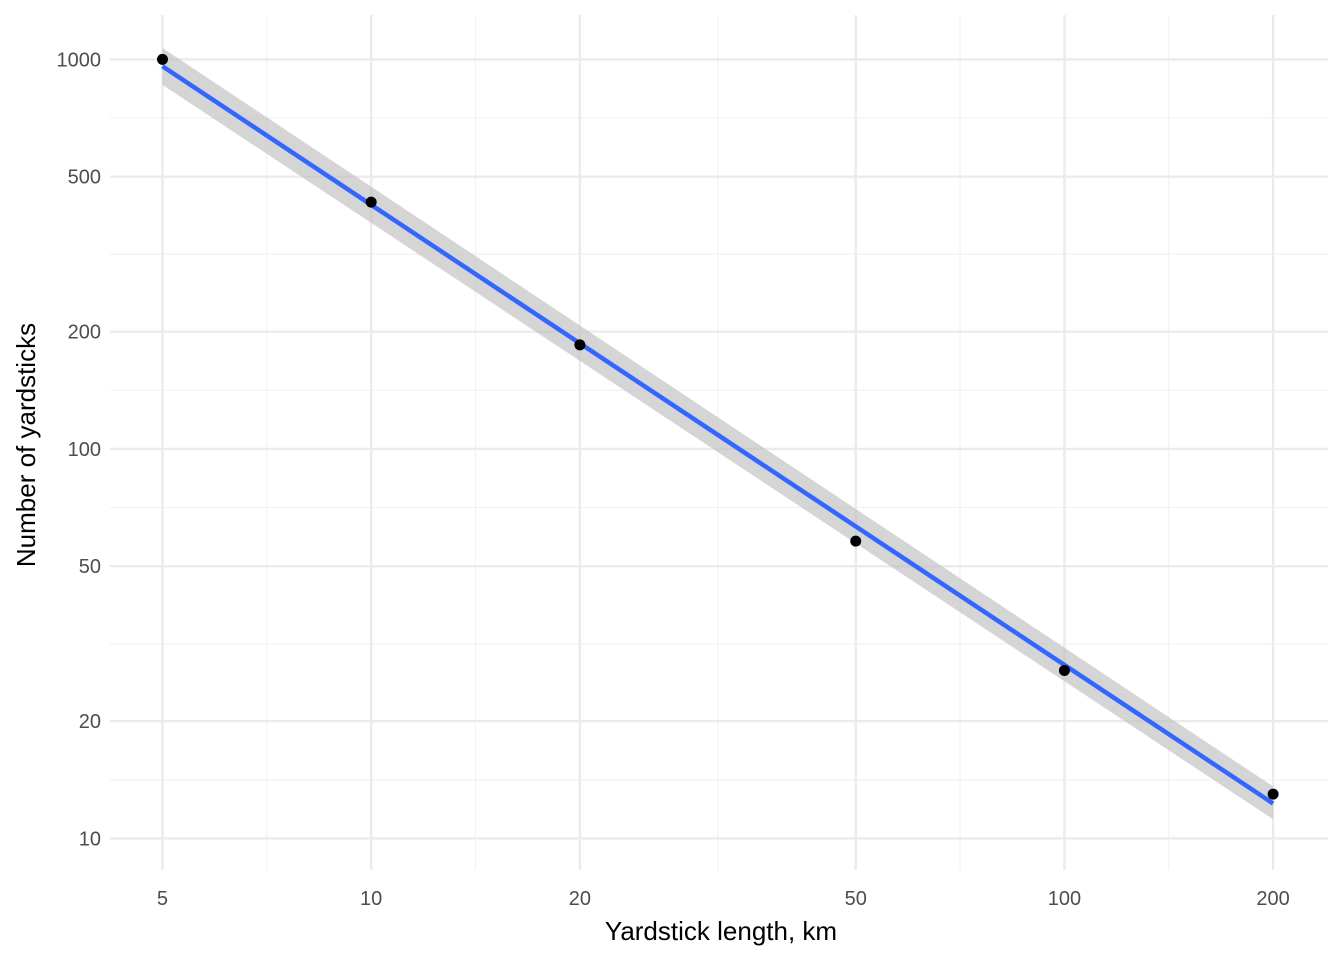 This screenshot has width=1344, height=960. I want to click on y-tick-label: 1000, so click(79, 60).